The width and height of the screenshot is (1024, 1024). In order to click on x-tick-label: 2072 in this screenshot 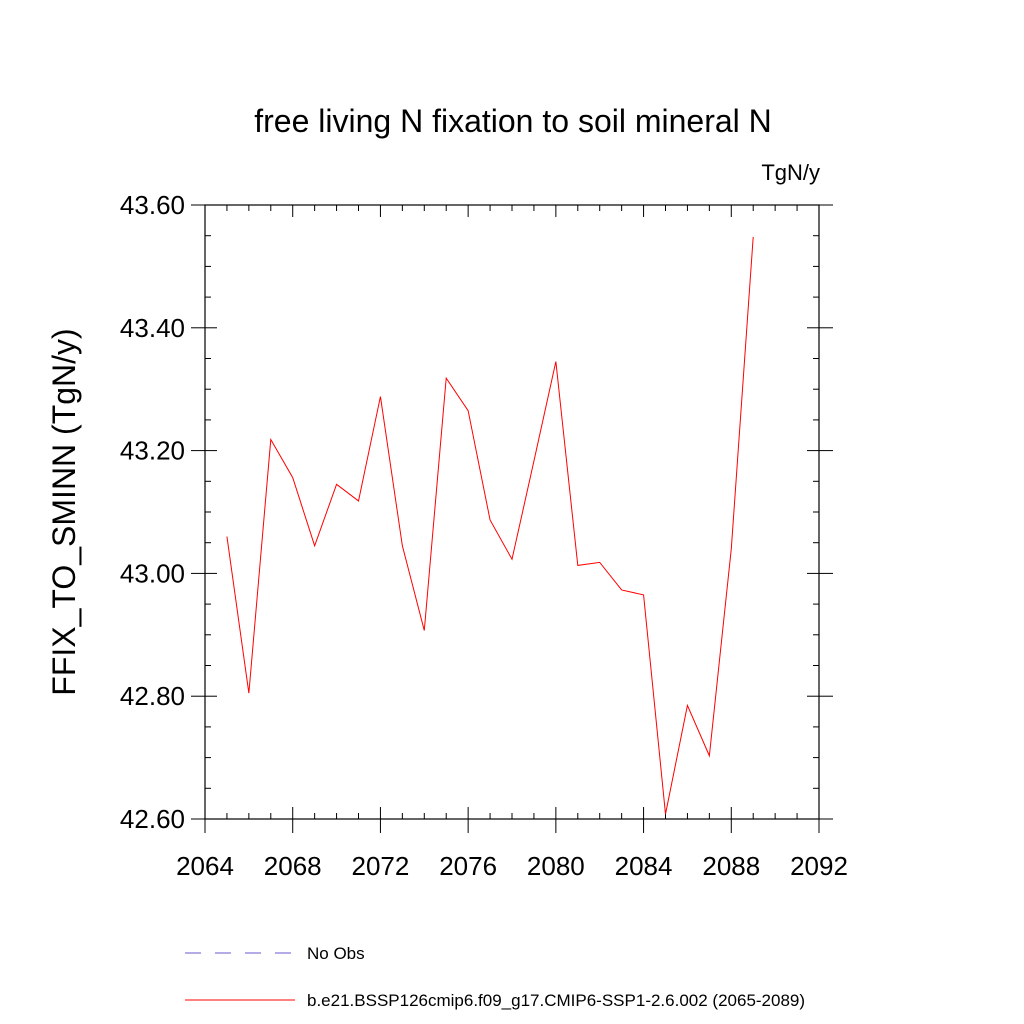, I will do `click(381, 866)`.